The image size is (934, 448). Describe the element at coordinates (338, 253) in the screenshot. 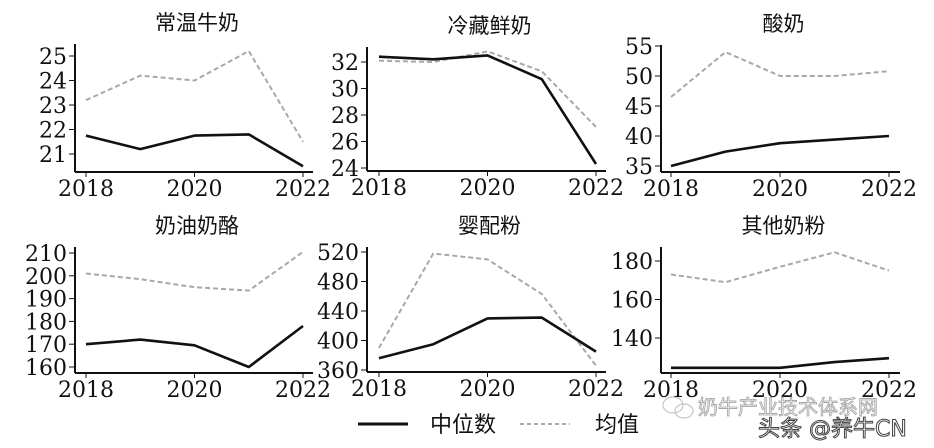

I see `y-tick-label: 520` at that location.